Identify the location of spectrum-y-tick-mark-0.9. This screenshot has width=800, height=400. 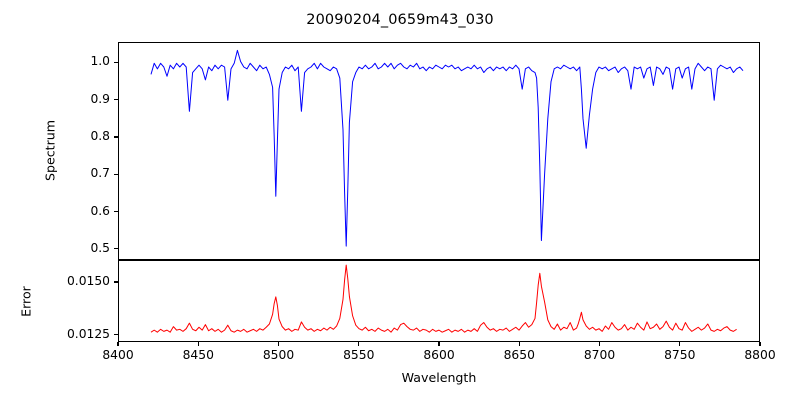
(116, 100).